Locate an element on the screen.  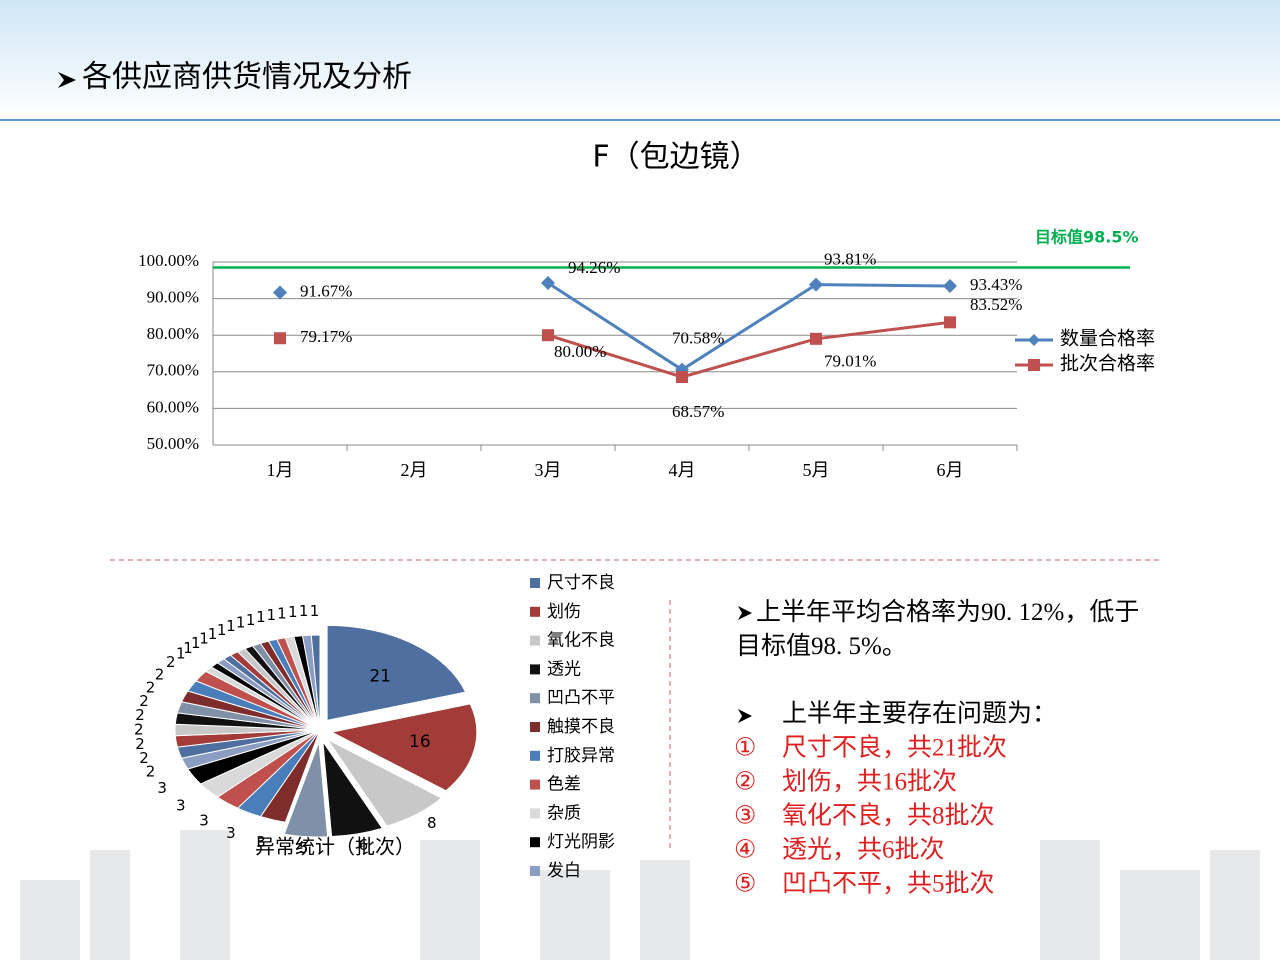
legend-label: 尺寸不良 is located at coordinates (581, 583).